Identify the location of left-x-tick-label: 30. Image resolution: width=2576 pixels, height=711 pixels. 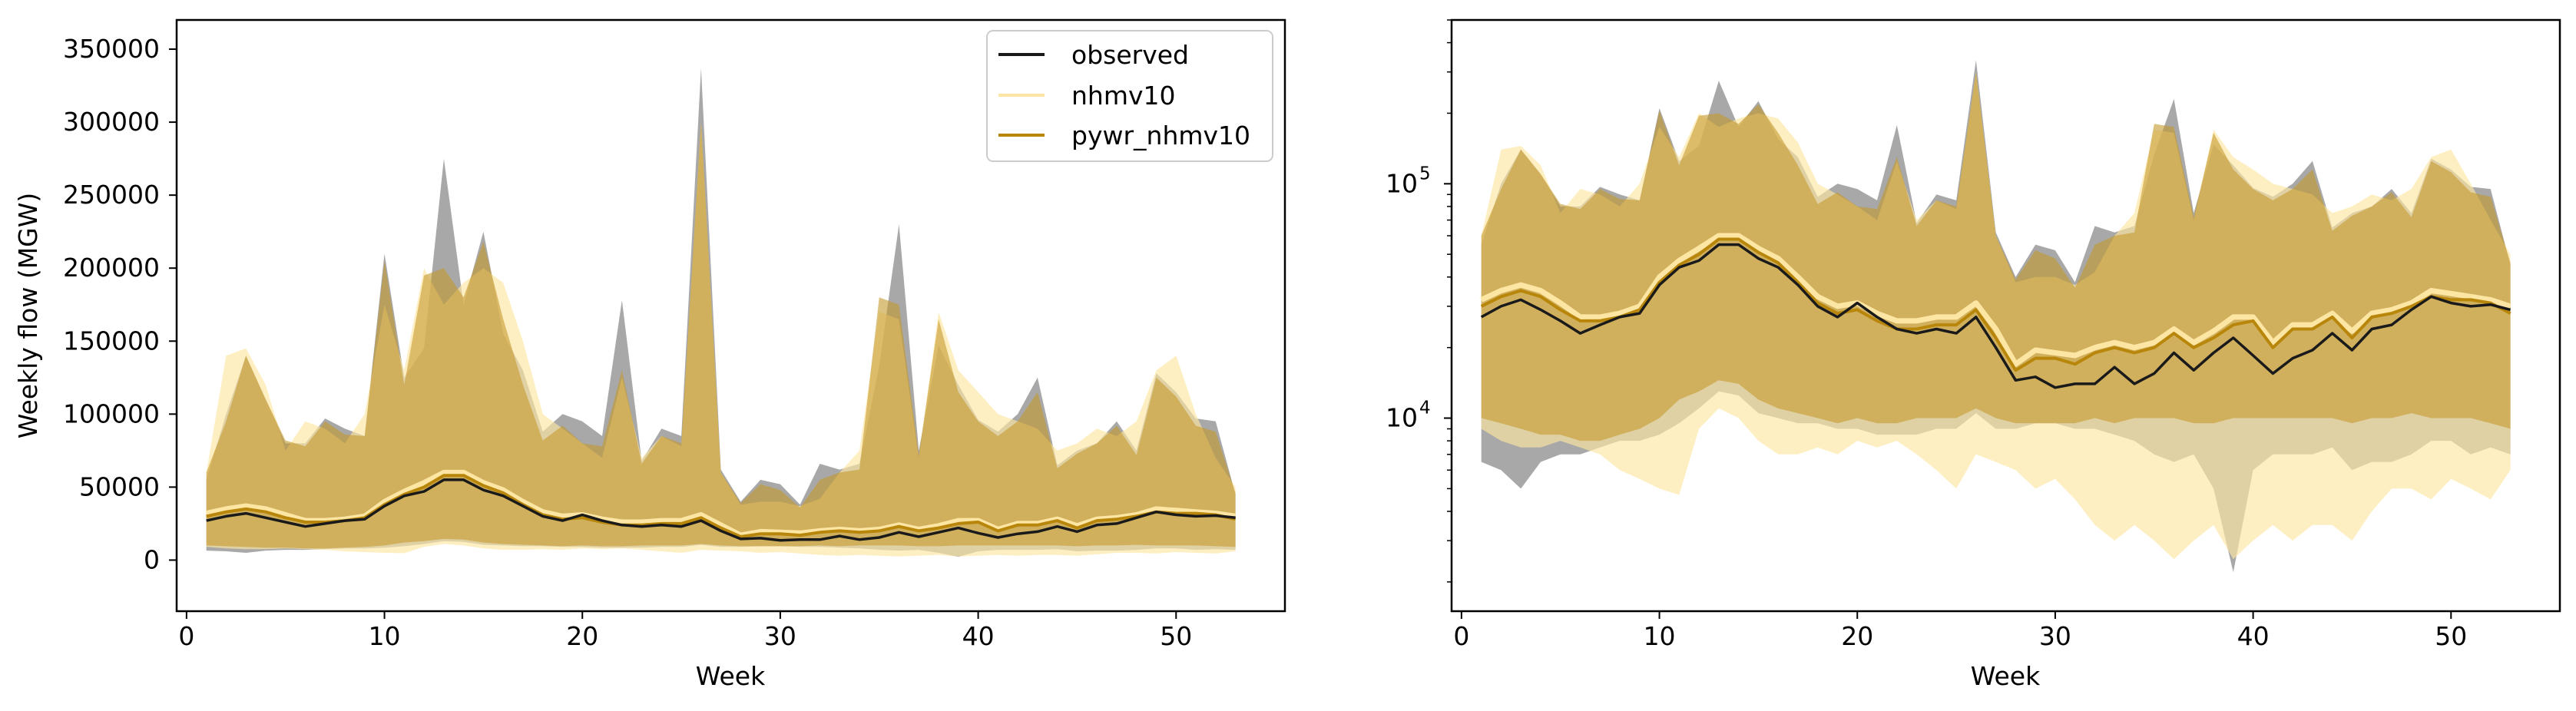
(780, 636).